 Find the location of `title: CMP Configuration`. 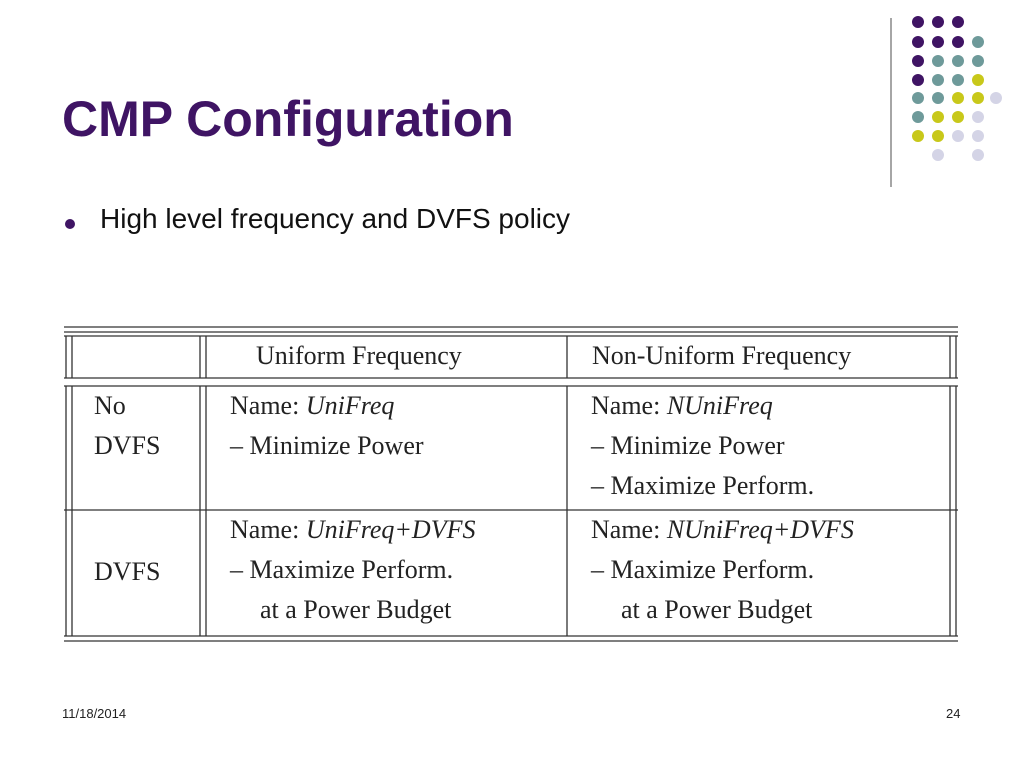

title: CMP Configuration is located at coordinates (288, 119).